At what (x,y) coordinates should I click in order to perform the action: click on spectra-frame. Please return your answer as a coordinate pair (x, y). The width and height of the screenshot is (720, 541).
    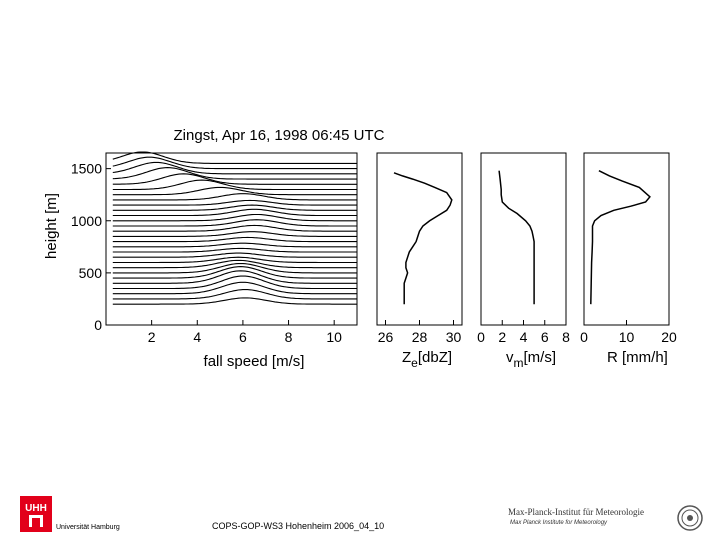
    Looking at the image, I should click on (231, 239).